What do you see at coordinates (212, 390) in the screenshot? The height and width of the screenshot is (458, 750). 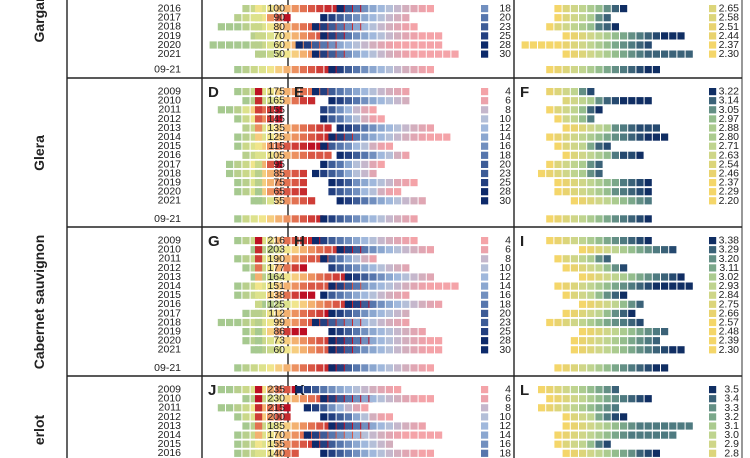 I see `panel-label: J` at bounding box center [212, 390].